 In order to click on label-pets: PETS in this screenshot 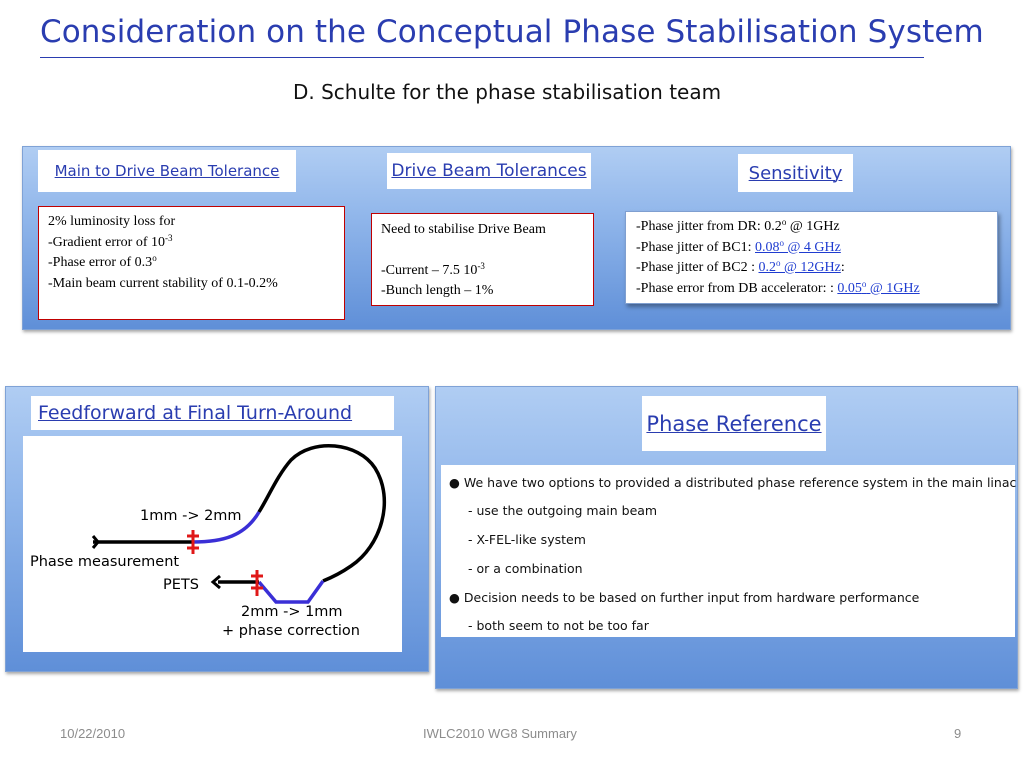, I will do `click(181, 585)`.